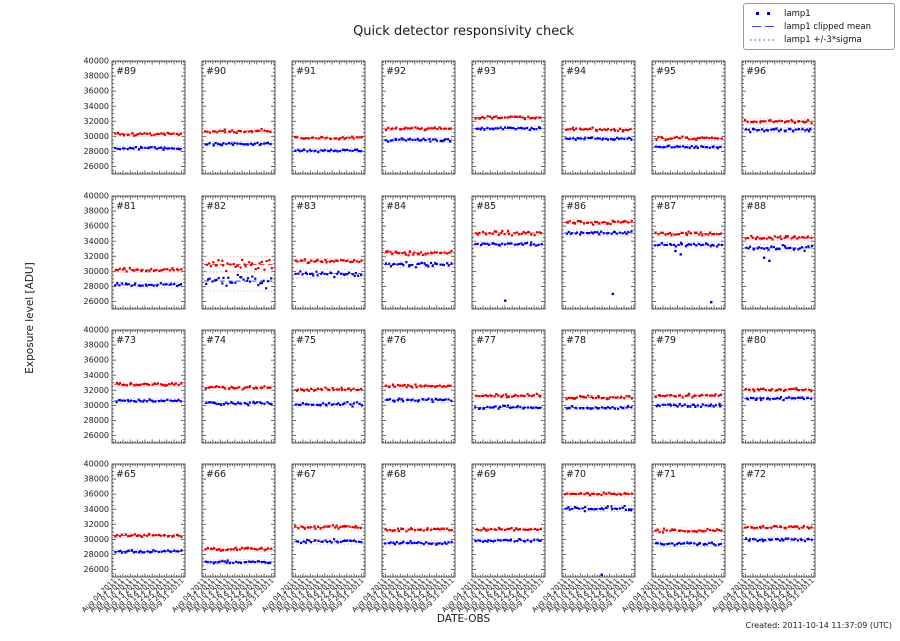  I want to click on subplot-label: #87, so click(666, 206).